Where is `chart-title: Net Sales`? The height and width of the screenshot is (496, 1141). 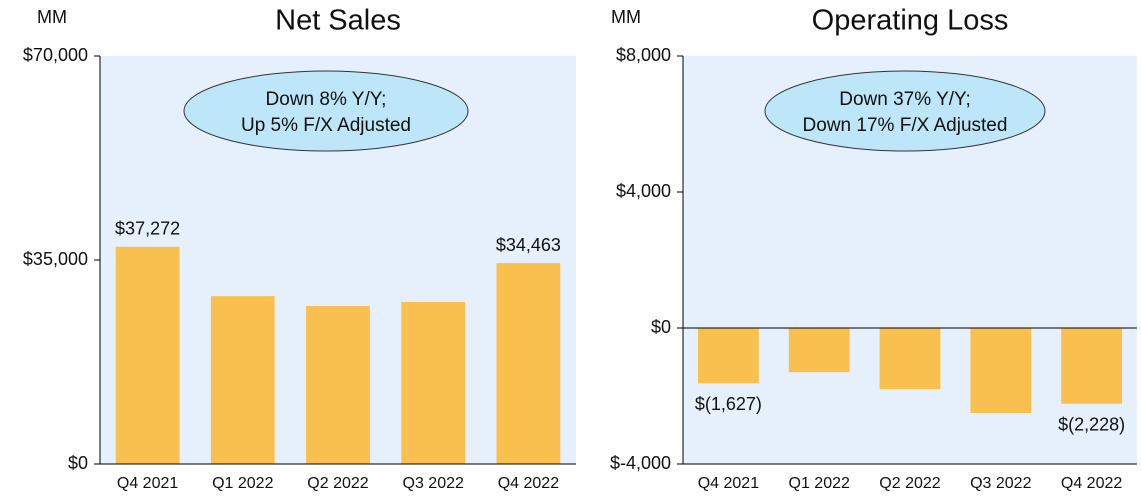 chart-title: Net Sales is located at coordinates (338, 21).